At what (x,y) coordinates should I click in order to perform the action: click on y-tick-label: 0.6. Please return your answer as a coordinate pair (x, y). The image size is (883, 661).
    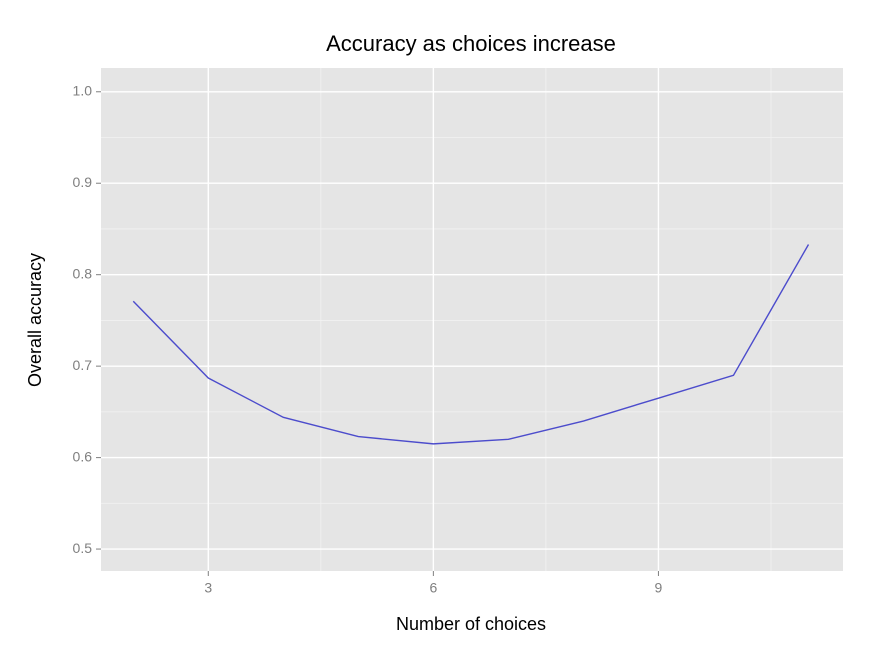
    Looking at the image, I should click on (83, 456).